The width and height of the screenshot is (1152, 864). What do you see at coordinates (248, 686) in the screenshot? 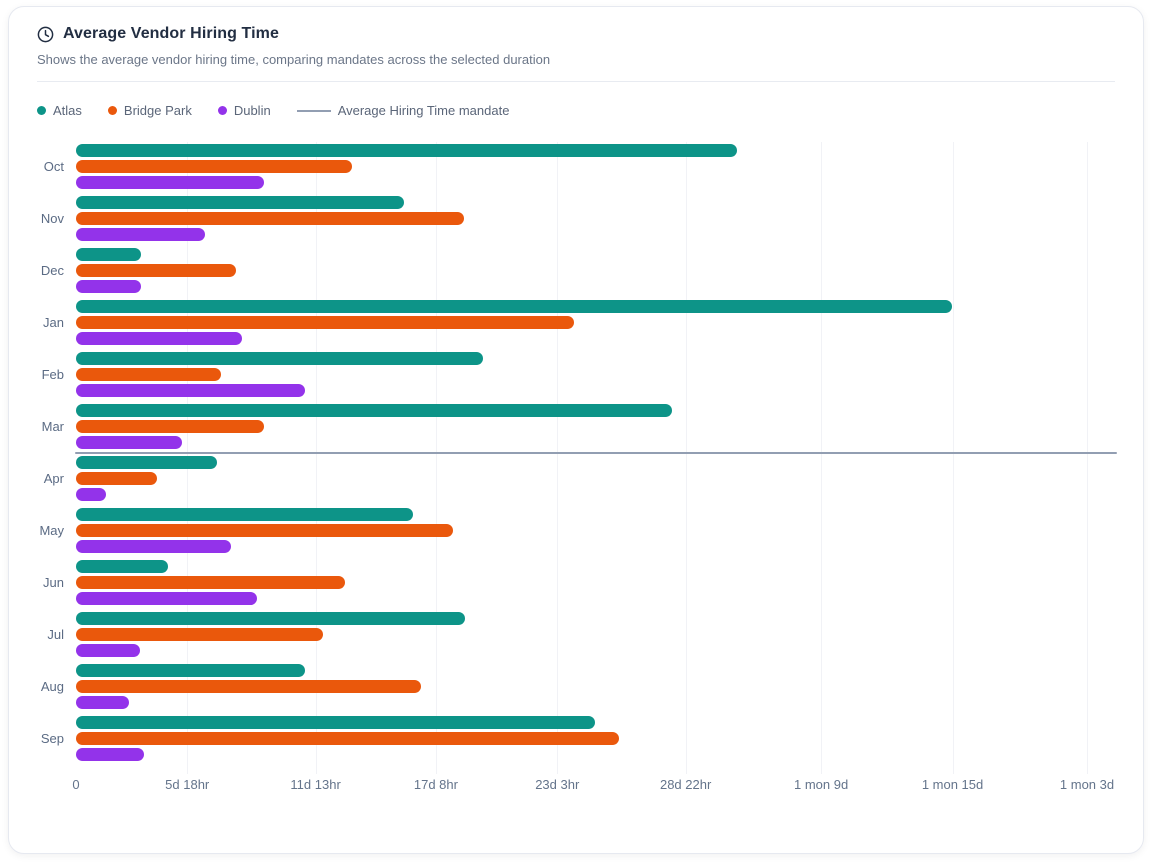
I see `bar-bridge-park-aug` at bounding box center [248, 686].